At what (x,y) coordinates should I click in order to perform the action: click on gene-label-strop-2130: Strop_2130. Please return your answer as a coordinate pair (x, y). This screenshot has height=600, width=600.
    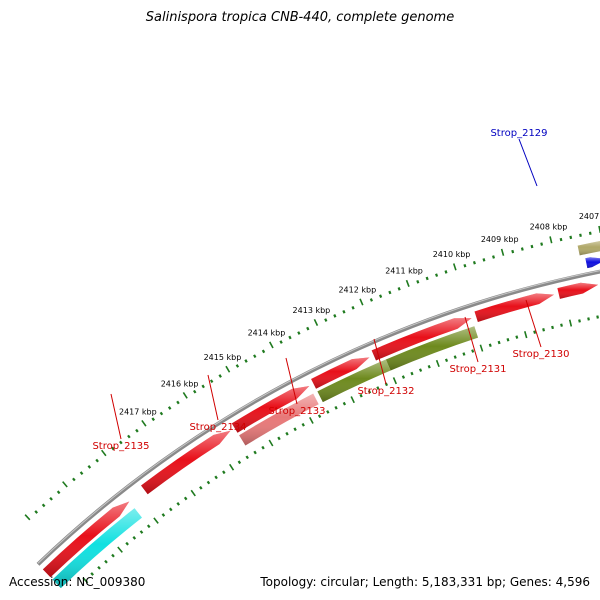
    Looking at the image, I should click on (540, 354).